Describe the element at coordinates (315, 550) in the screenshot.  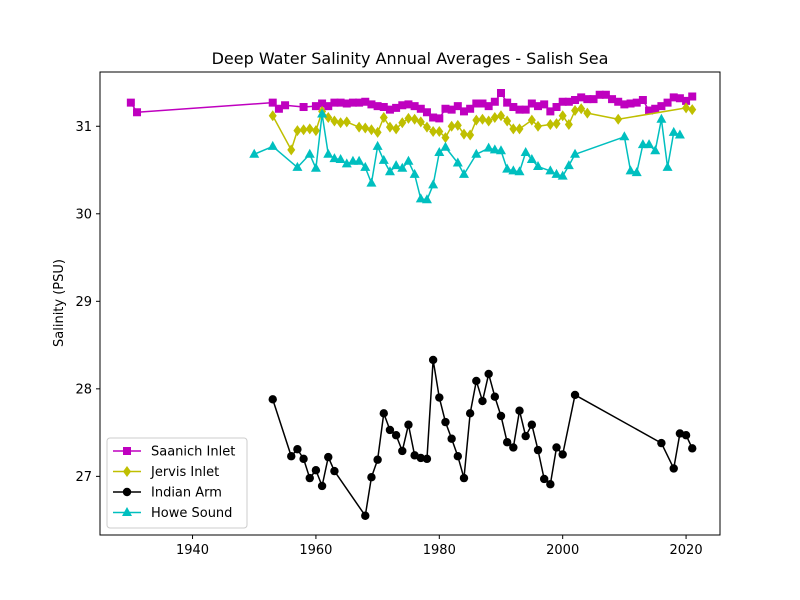
I see `x-tick-label: 1960` at that location.